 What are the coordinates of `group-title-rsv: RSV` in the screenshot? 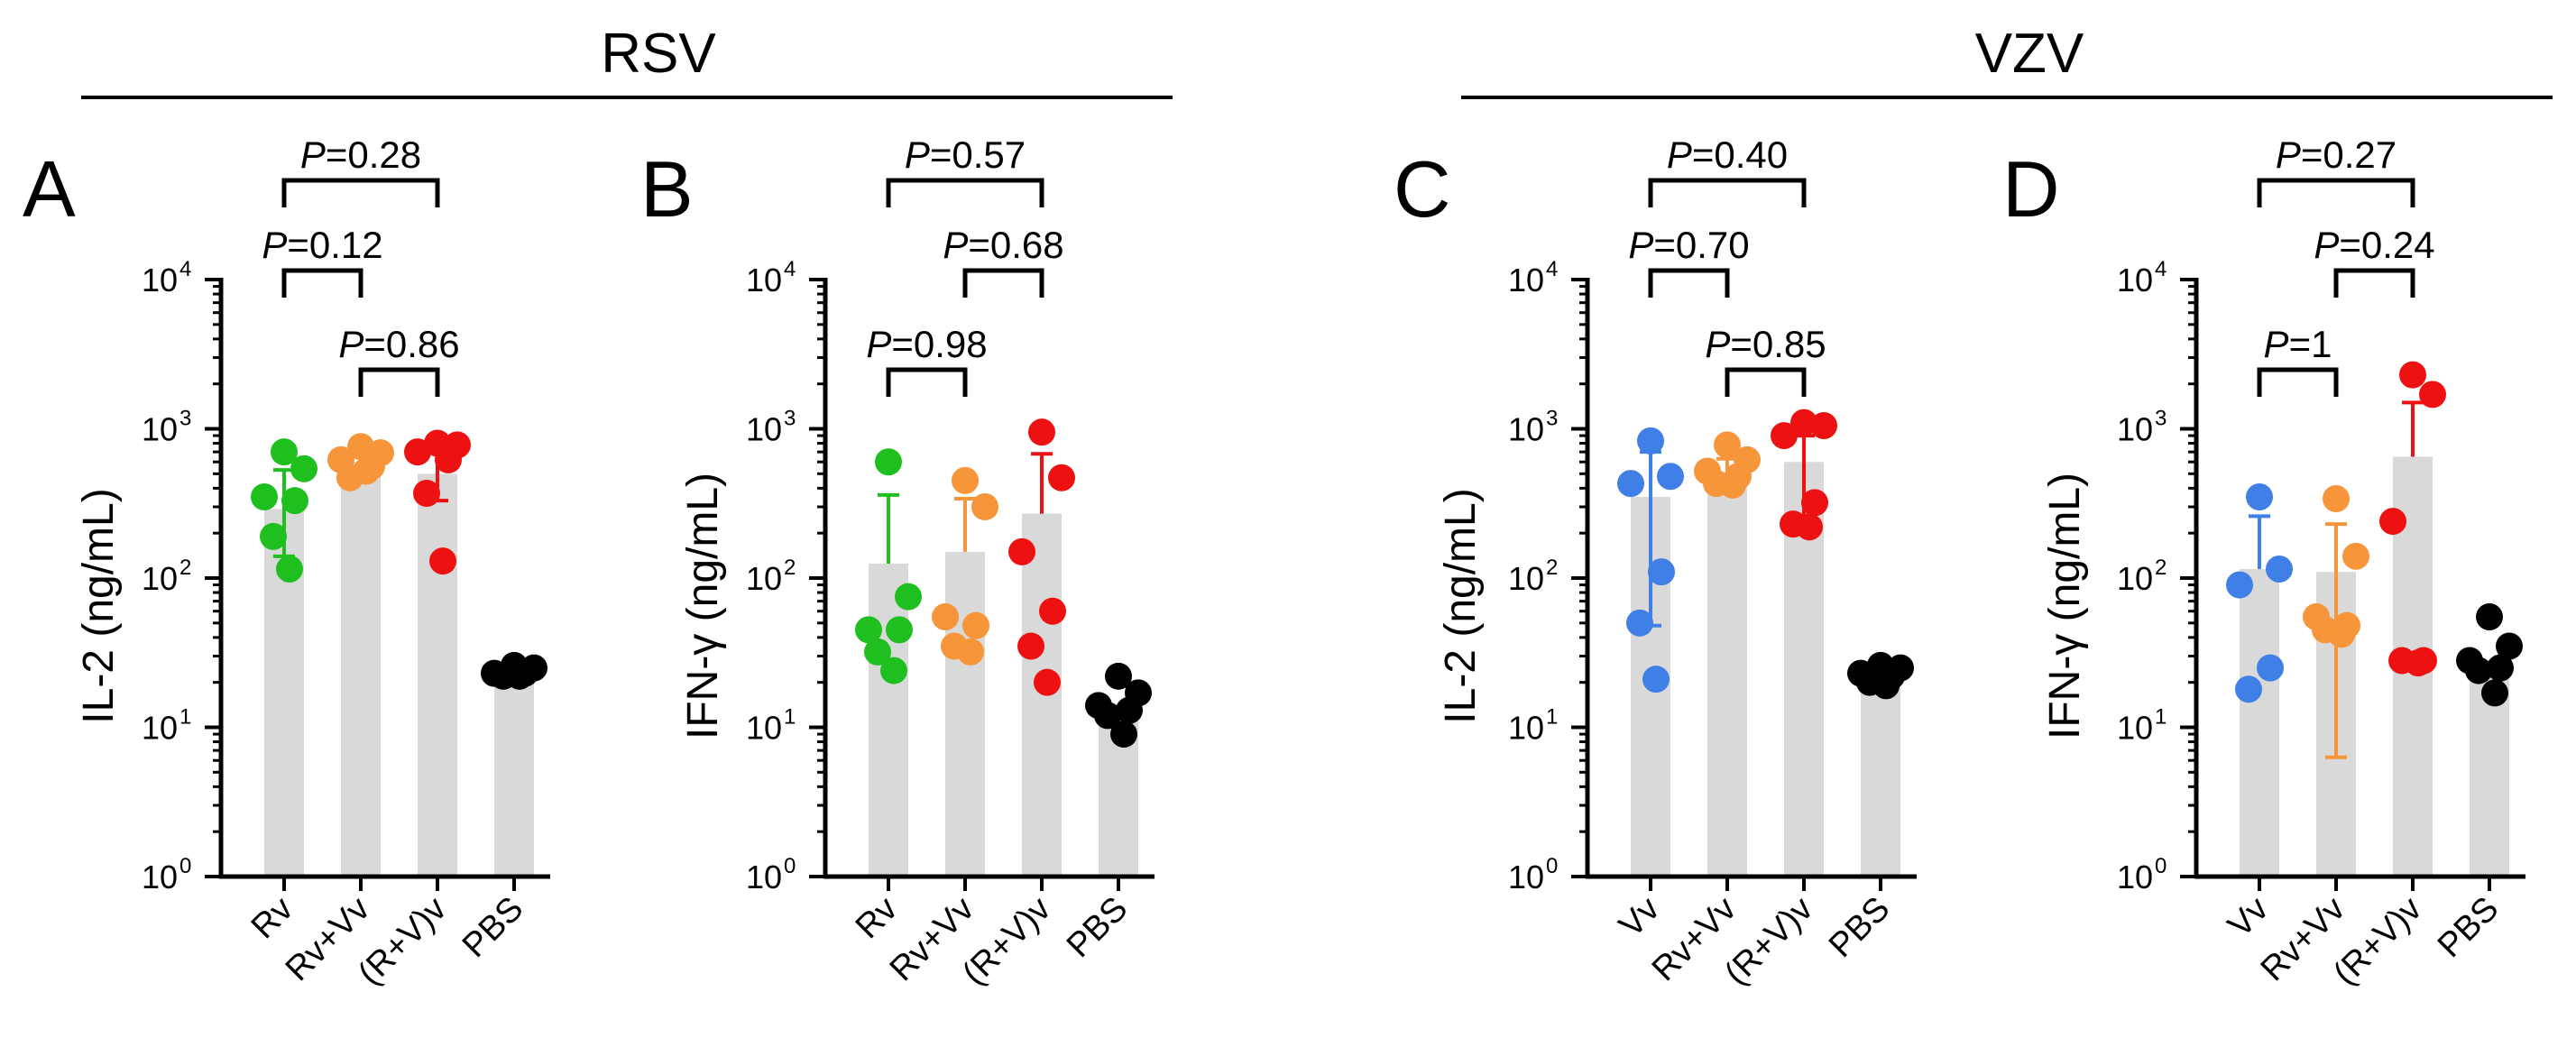 It's located at (658, 54).